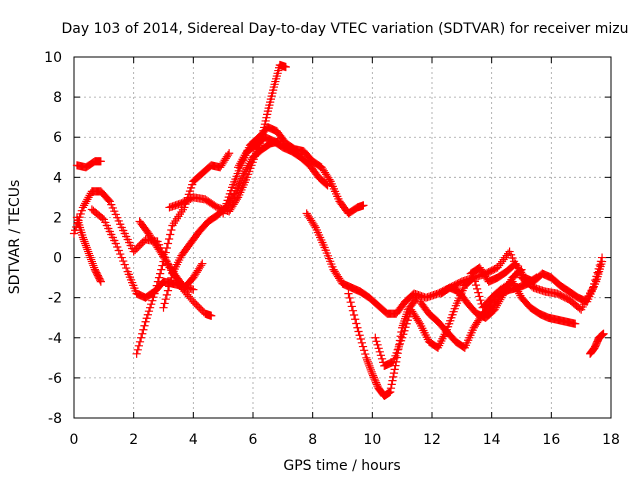  I want to click on x-tick-label: 14, so click(492, 440).